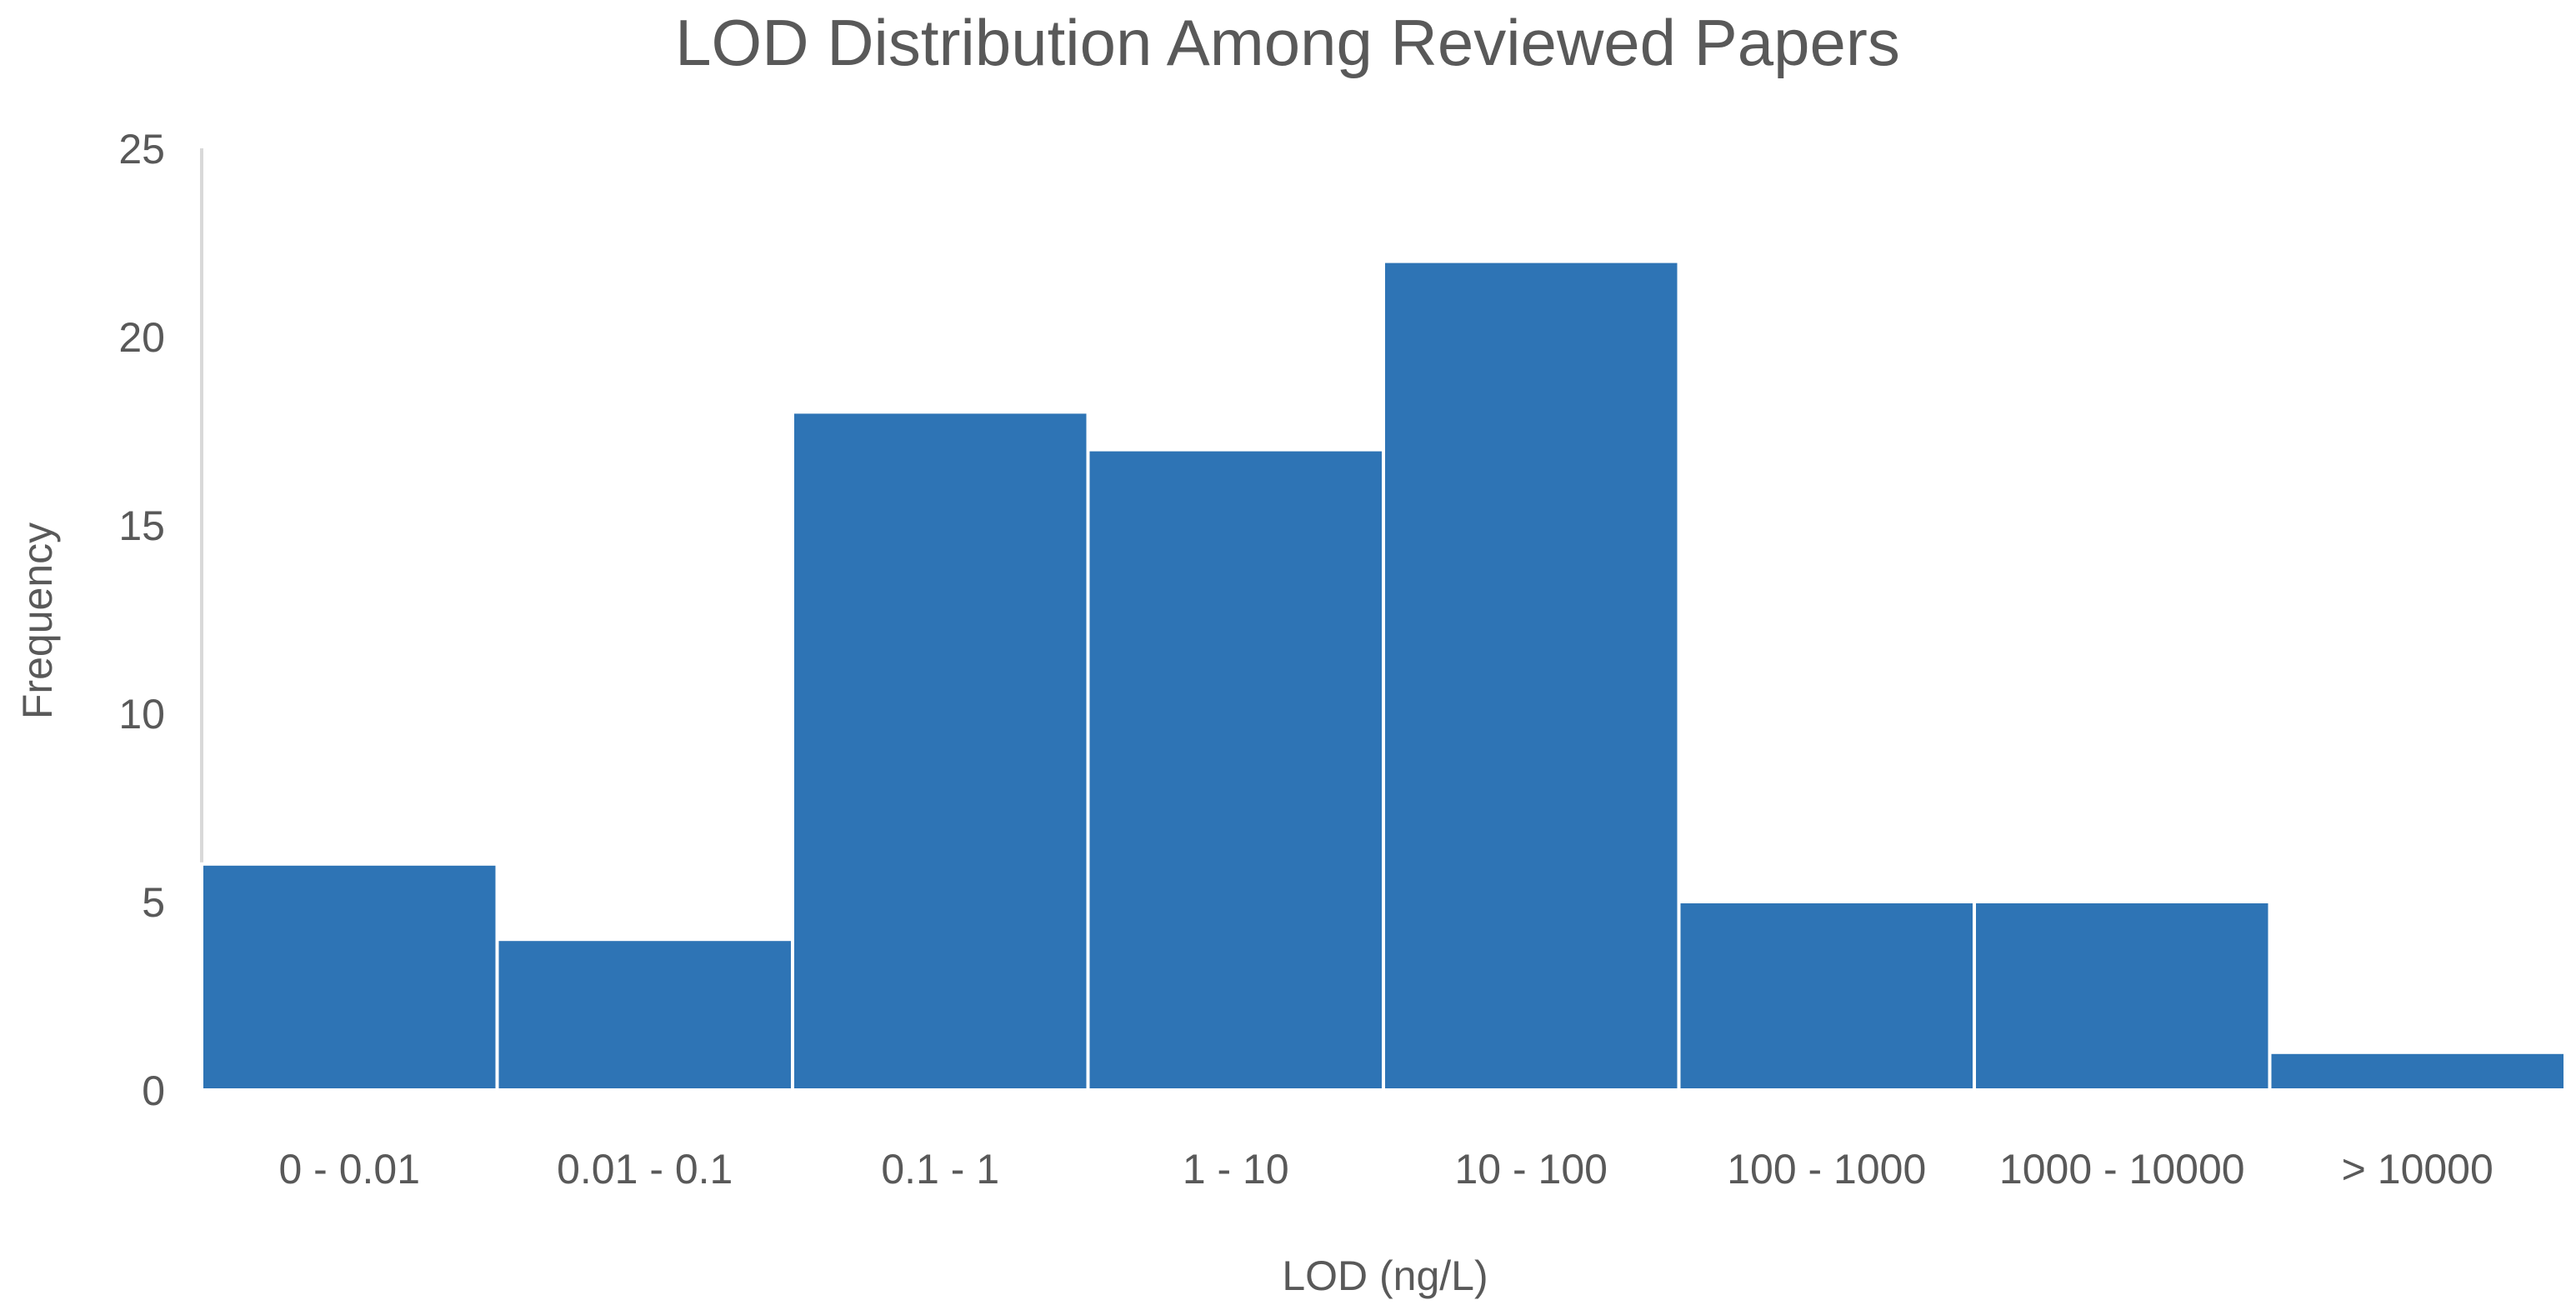  What do you see at coordinates (154, 902) in the screenshot?
I see `y-tick-label-1: 5` at bounding box center [154, 902].